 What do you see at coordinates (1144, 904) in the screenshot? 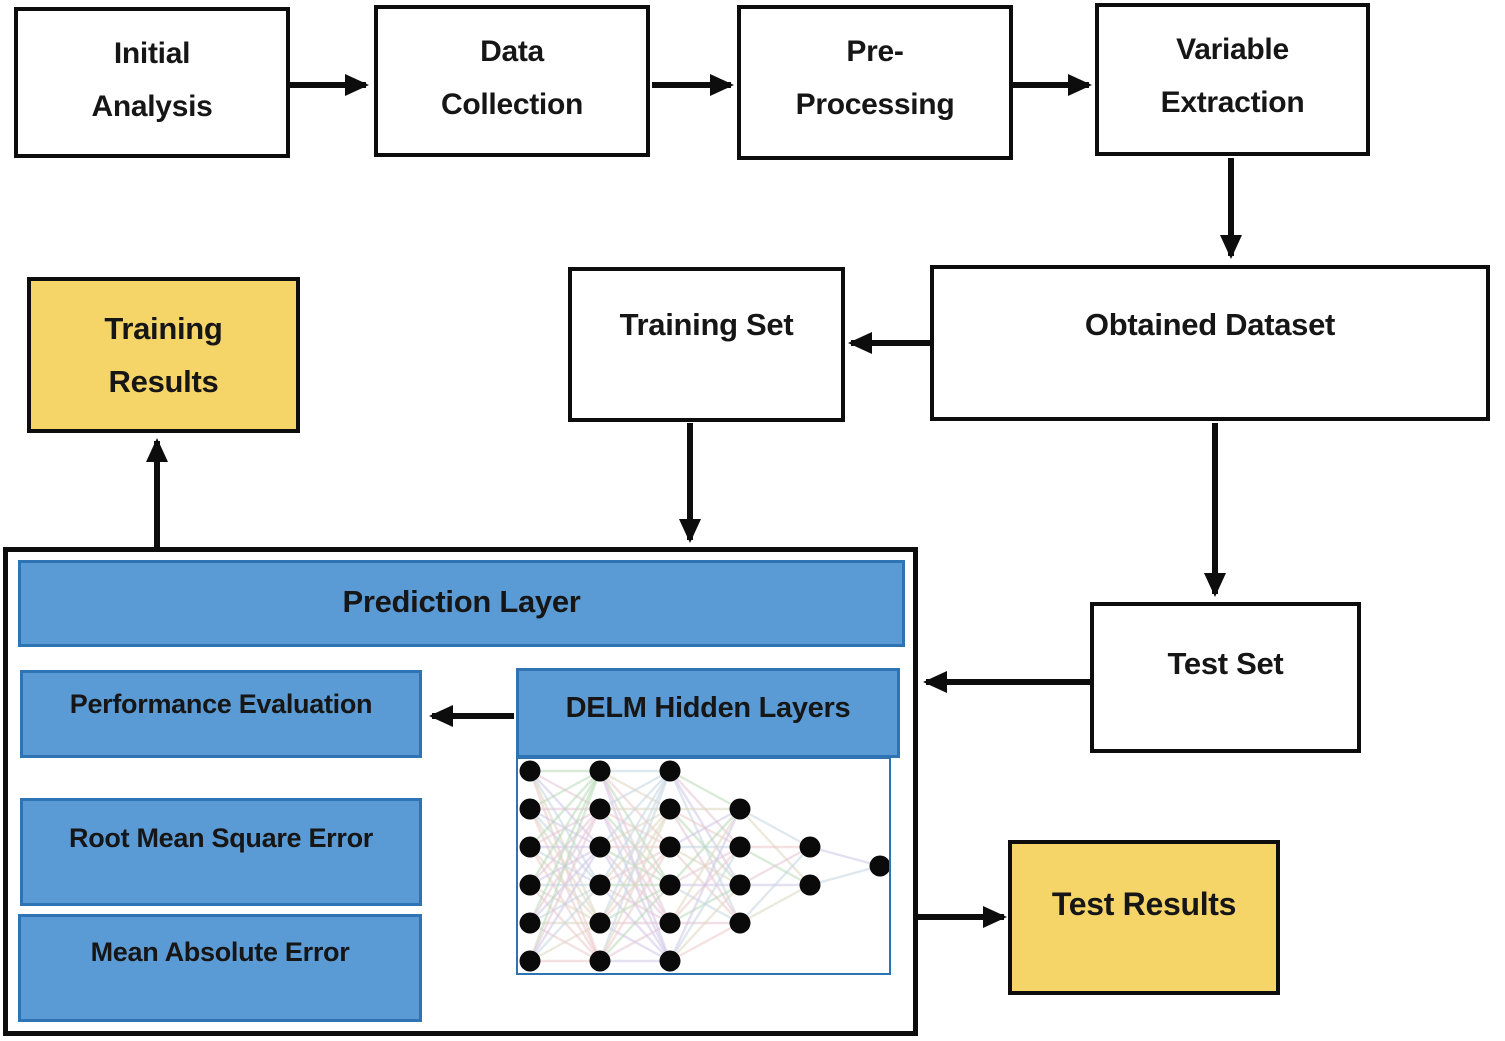
I see `test-results-label: Test Results` at bounding box center [1144, 904].